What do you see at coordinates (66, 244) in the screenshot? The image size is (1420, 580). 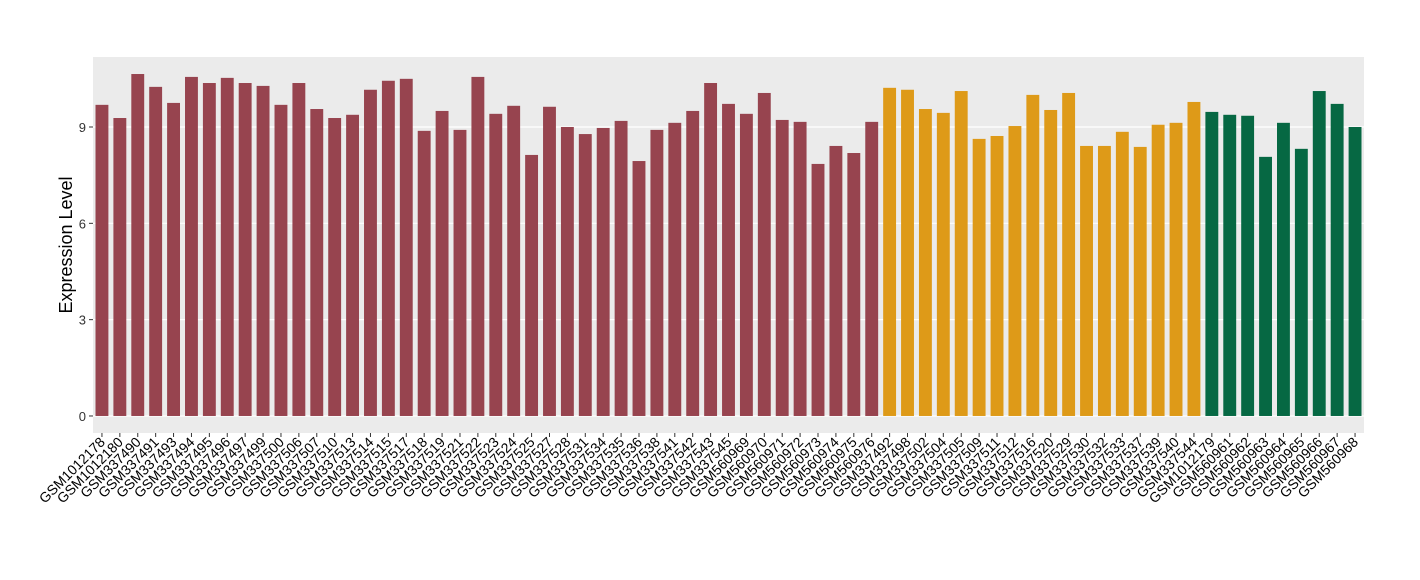 I see `y-axis-title: Expression Level` at bounding box center [66, 244].